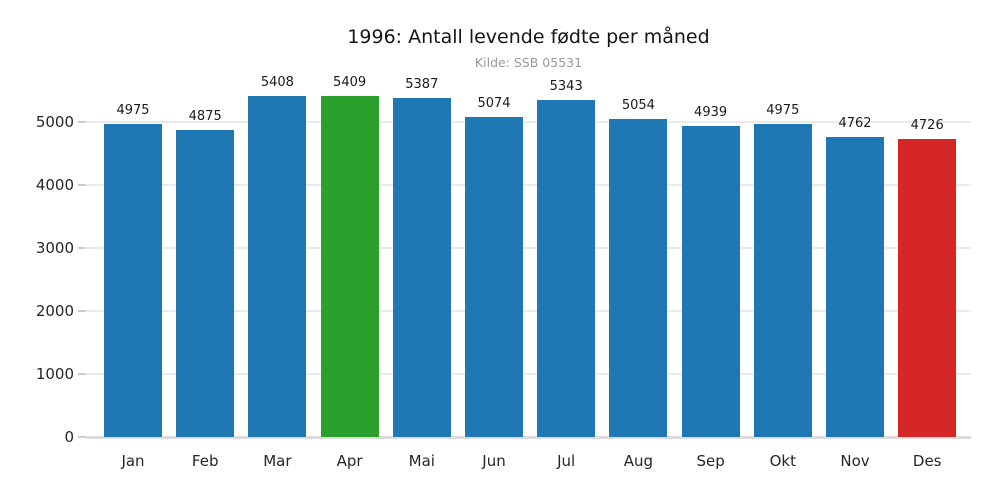 The height and width of the screenshot is (500, 1000). I want to click on x-tick-label-feb: Feb, so click(205, 461).